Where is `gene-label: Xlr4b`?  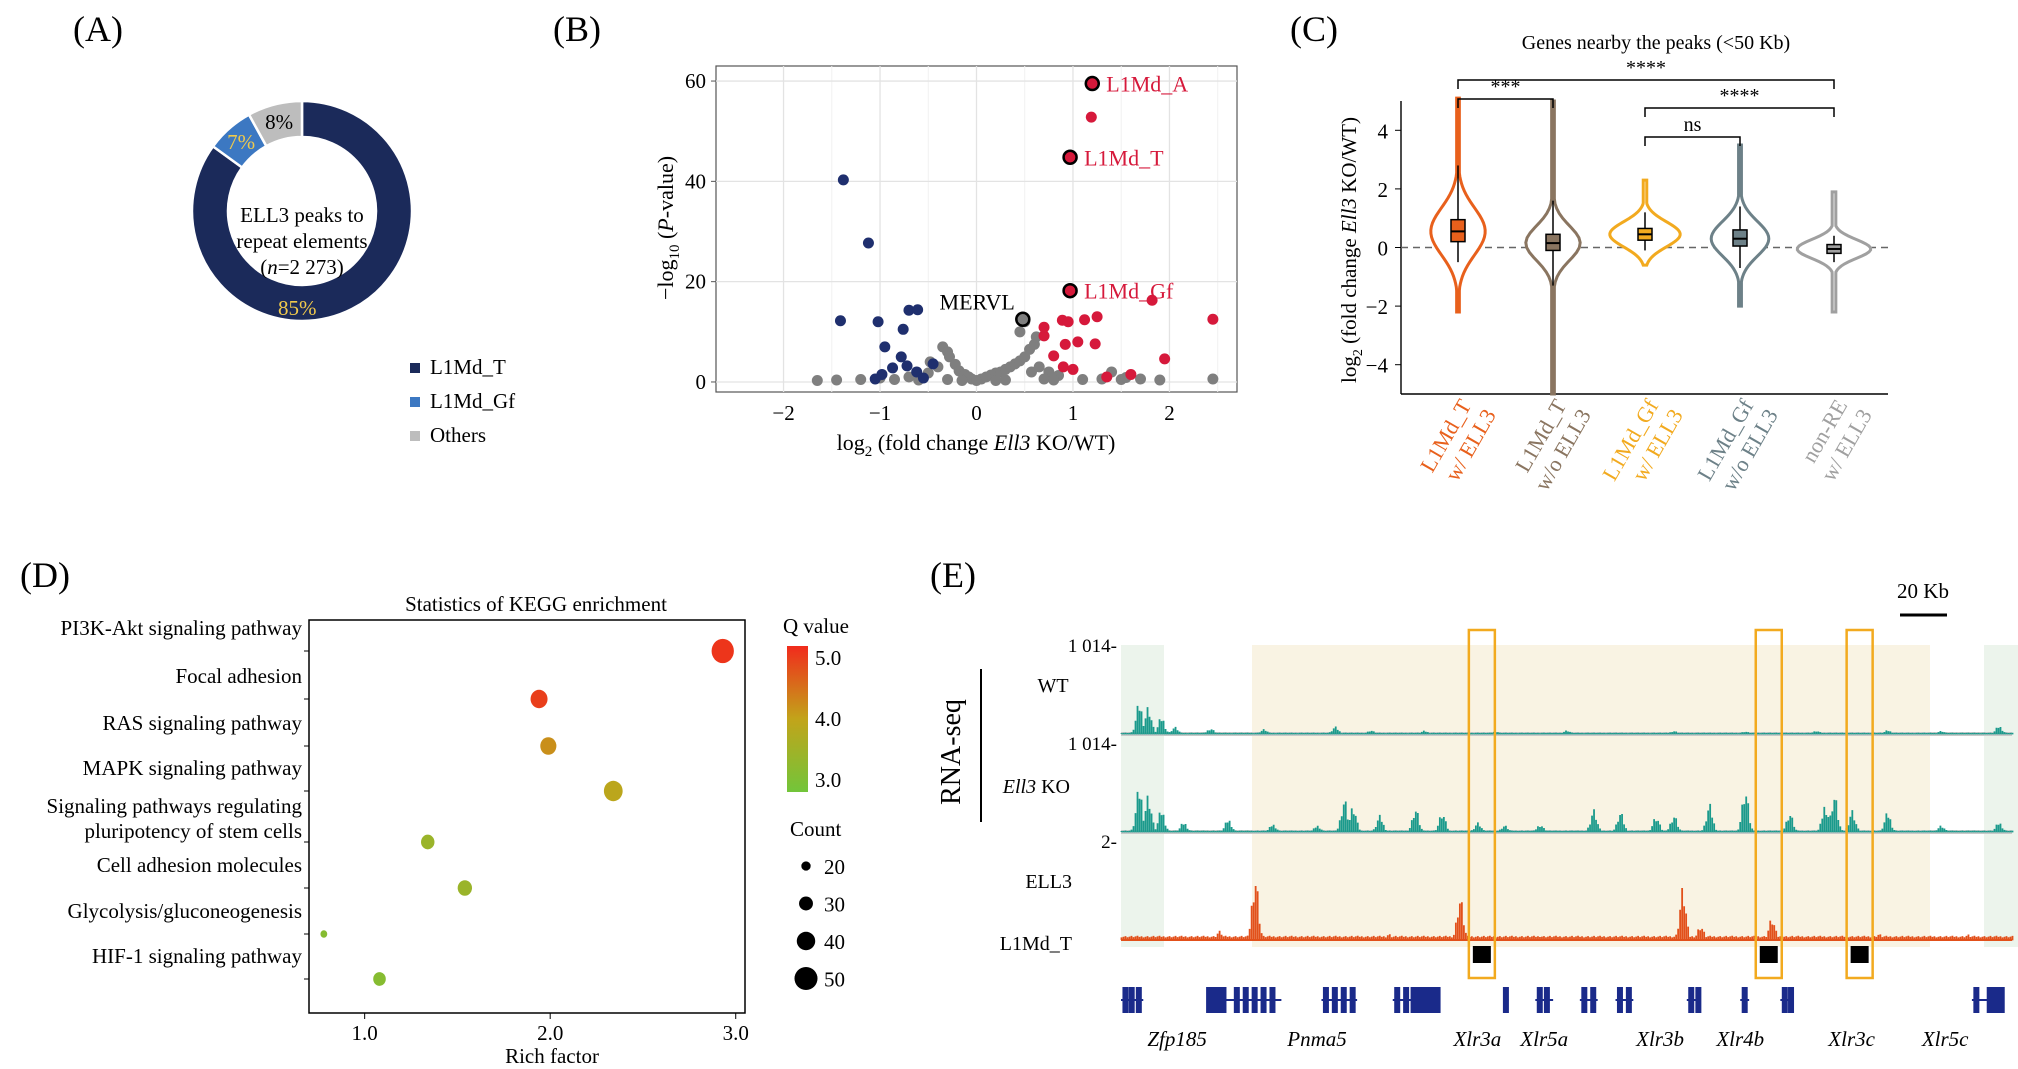 gene-label: Xlr4b is located at coordinates (1739, 1039).